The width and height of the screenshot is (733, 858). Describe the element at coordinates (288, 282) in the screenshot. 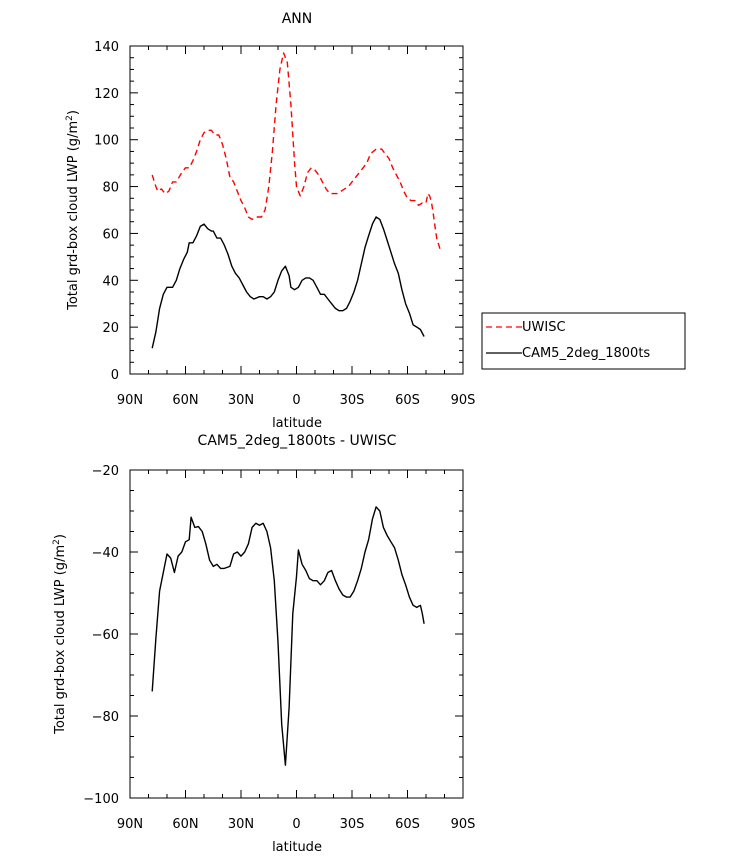

I see `series-line-cam5-2deg-1800ts` at that location.